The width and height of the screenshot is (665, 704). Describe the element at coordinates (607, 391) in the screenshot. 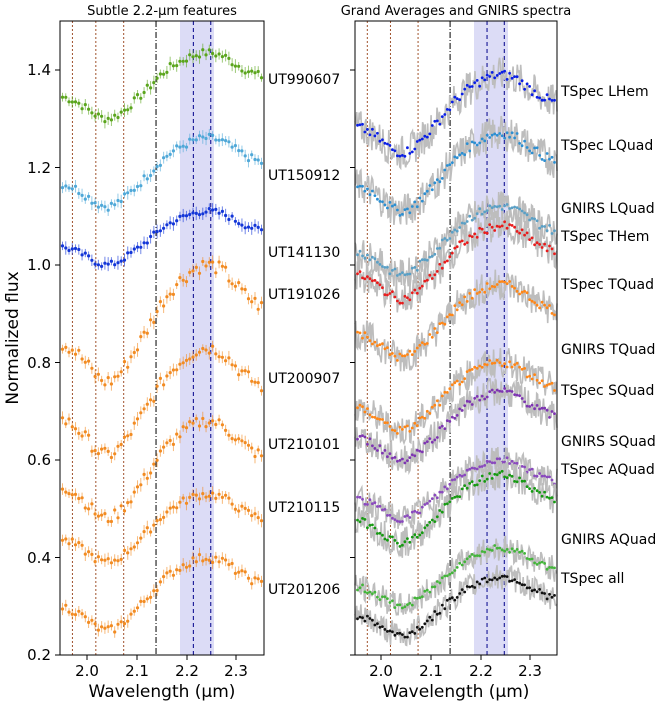

I see `series-label-tspec-squad: TSpec SQuad` at that location.